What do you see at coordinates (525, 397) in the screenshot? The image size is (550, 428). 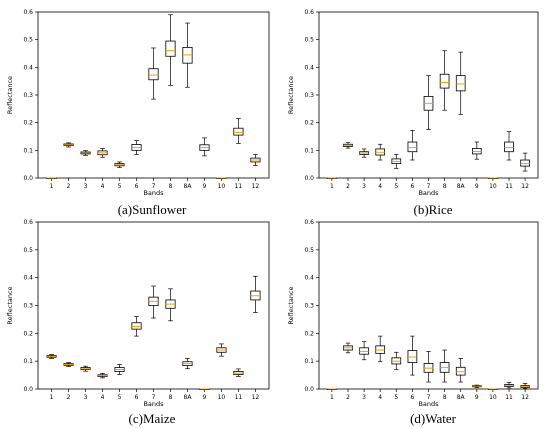 I see `x-tick-label: 12` at bounding box center [525, 397].